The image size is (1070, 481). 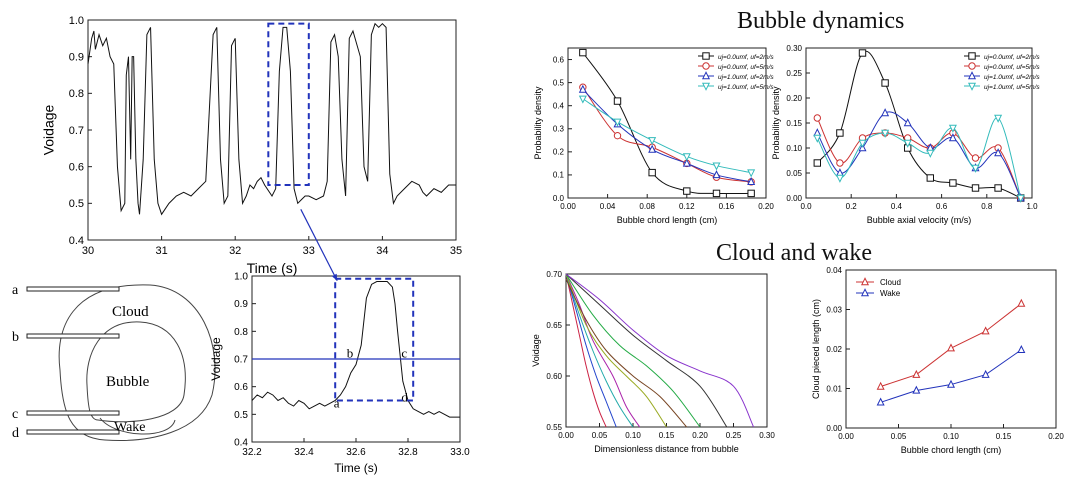 I want to click on y-axis-label: Probability density, so click(x=776, y=123).